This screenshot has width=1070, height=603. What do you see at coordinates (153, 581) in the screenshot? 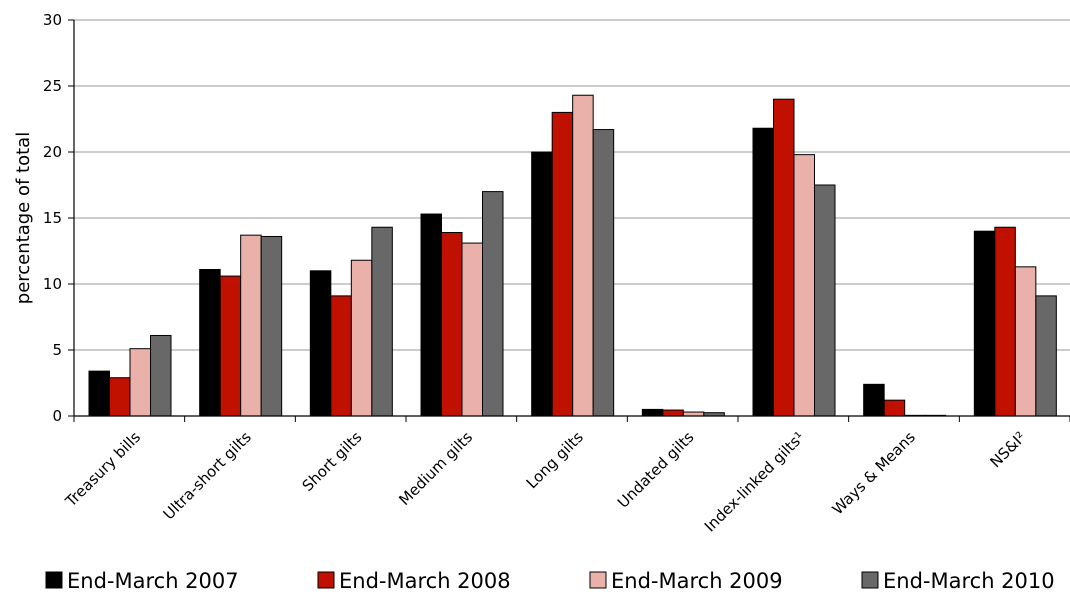
I see `legend-label: End-March 2007` at bounding box center [153, 581].